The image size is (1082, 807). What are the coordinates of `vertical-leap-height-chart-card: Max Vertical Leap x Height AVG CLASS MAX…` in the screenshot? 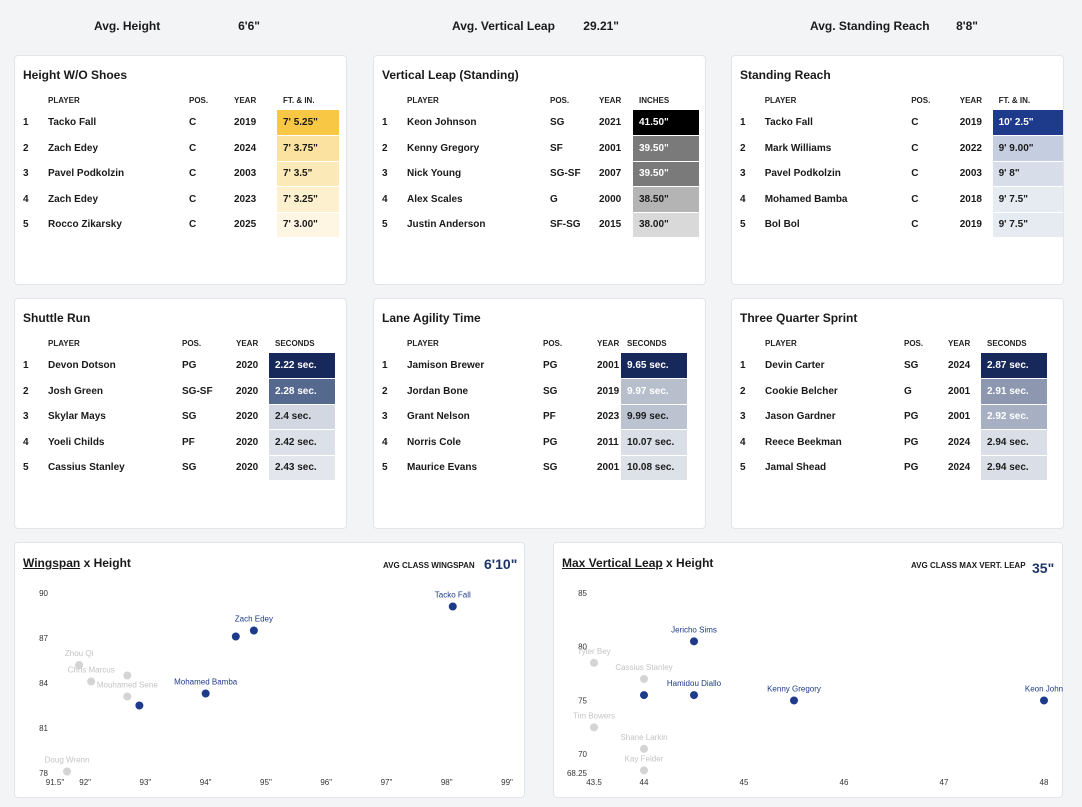 It's located at (808, 670).